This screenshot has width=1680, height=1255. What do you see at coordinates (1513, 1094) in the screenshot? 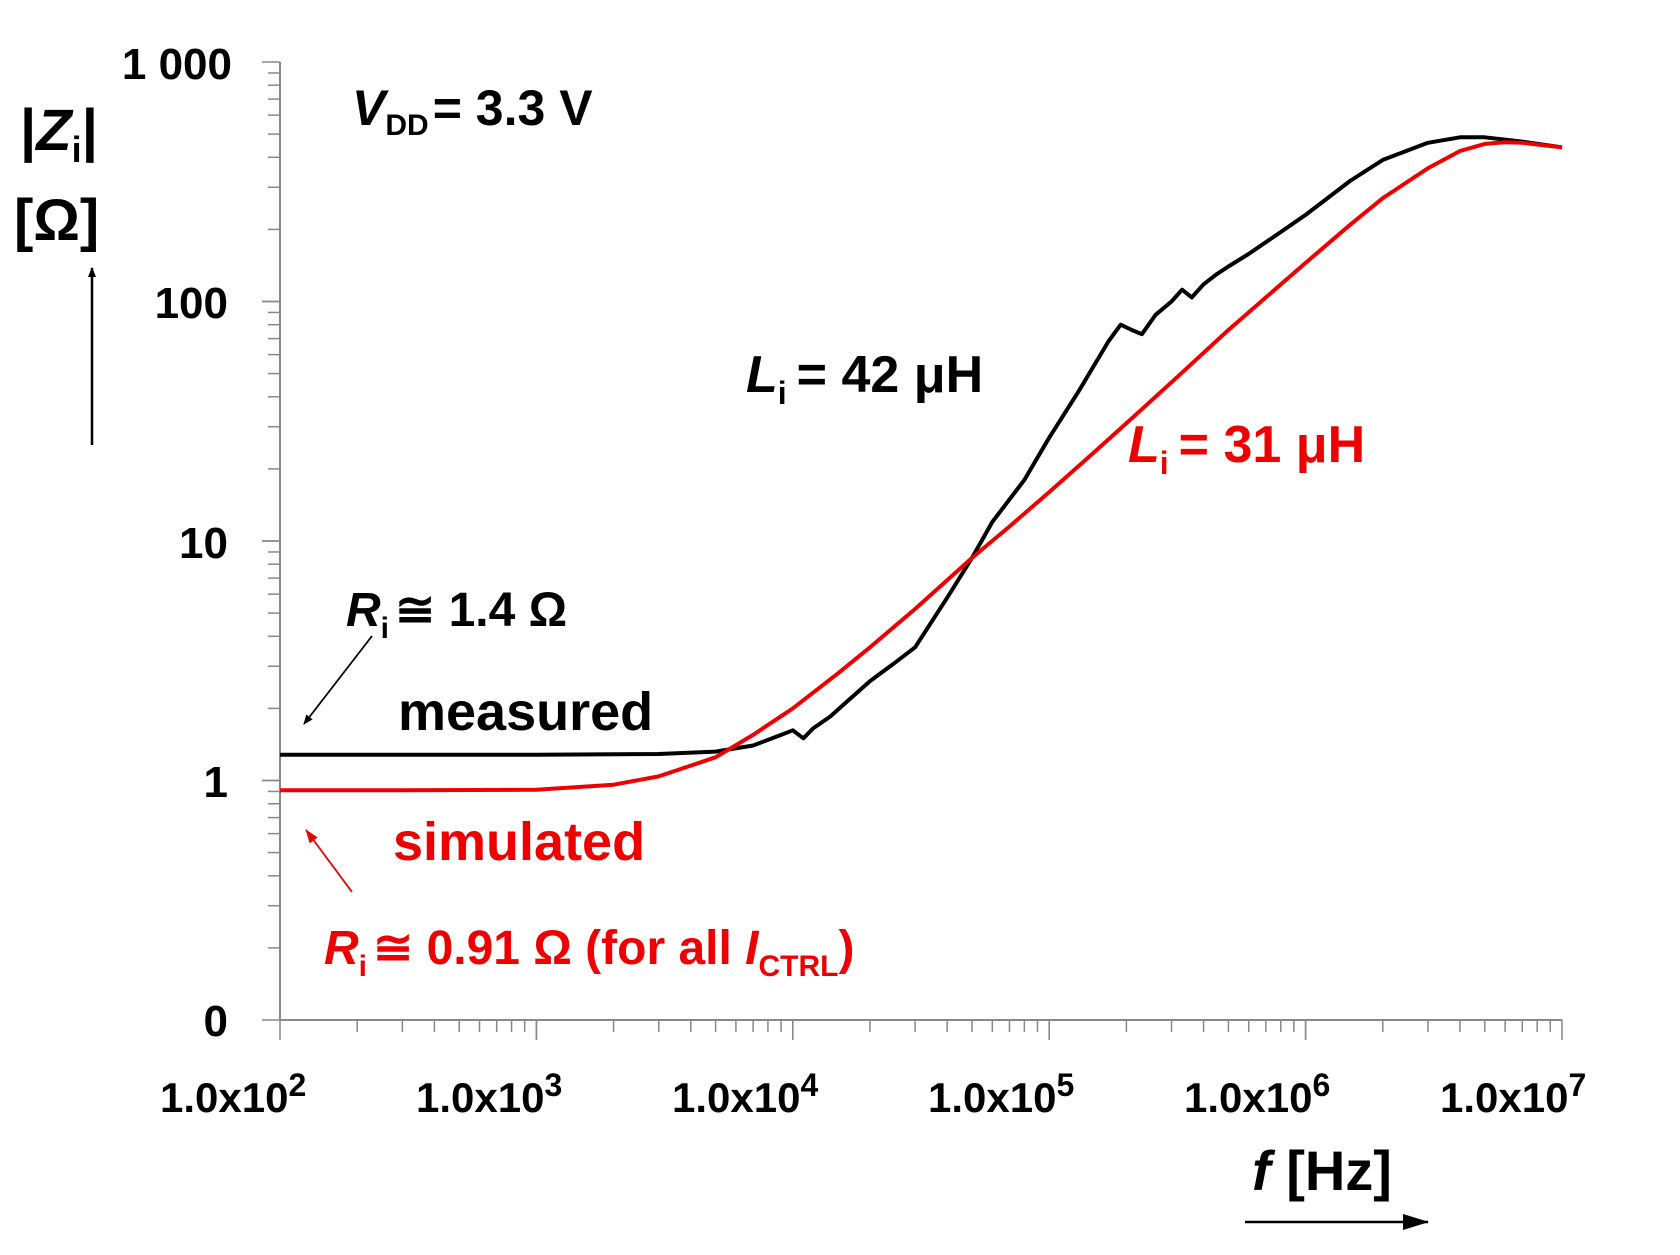
I see `x-tick-label-1e7: 1.0x10⁷` at bounding box center [1513, 1094].